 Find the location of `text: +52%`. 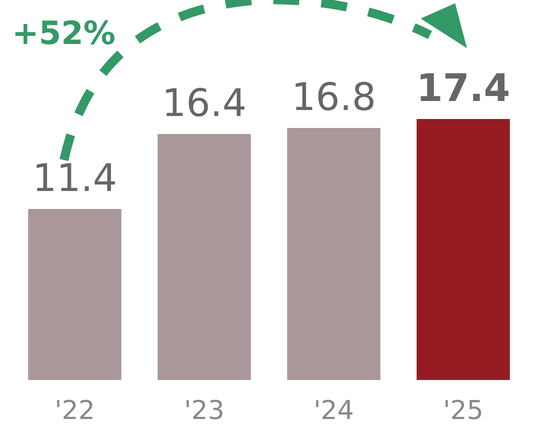

text: +52% is located at coordinates (64, 33).